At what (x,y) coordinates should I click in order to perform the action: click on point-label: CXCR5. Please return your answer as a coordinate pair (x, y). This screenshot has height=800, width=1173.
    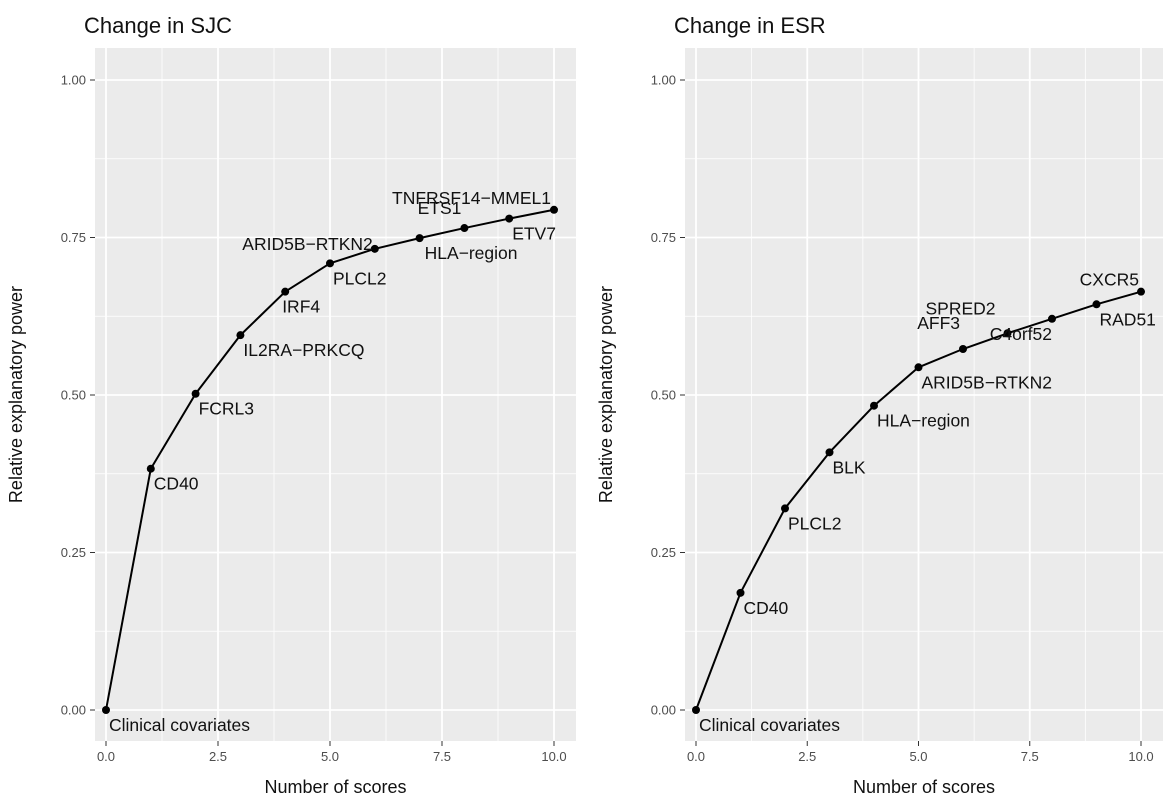
    Looking at the image, I should click on (1109, 280).